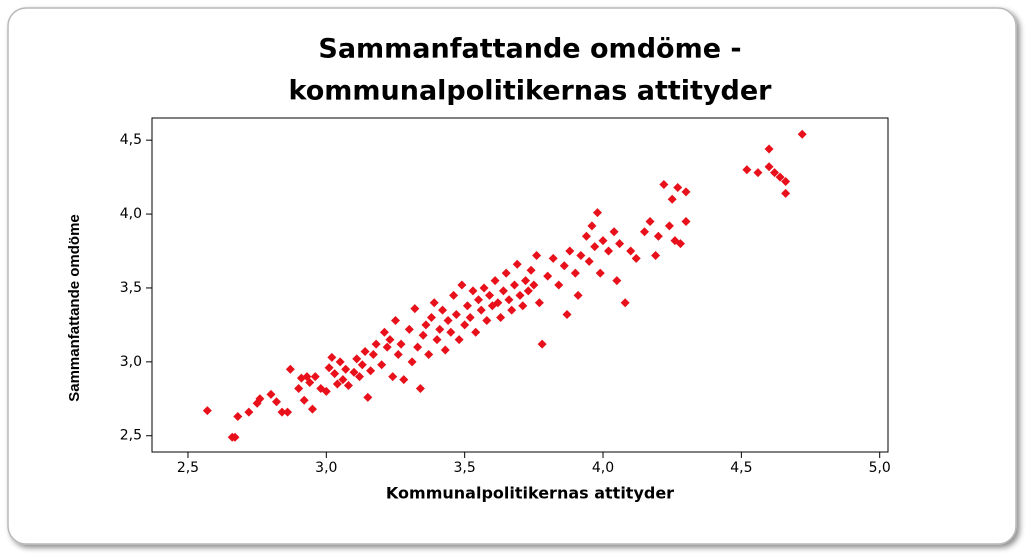 The height and width of the screenshot is (554, 1028). What do you see at coordinates (880, 468) in the screenshot?
I see `x-tick-label: 5,0` at bounding box center [880, 468].